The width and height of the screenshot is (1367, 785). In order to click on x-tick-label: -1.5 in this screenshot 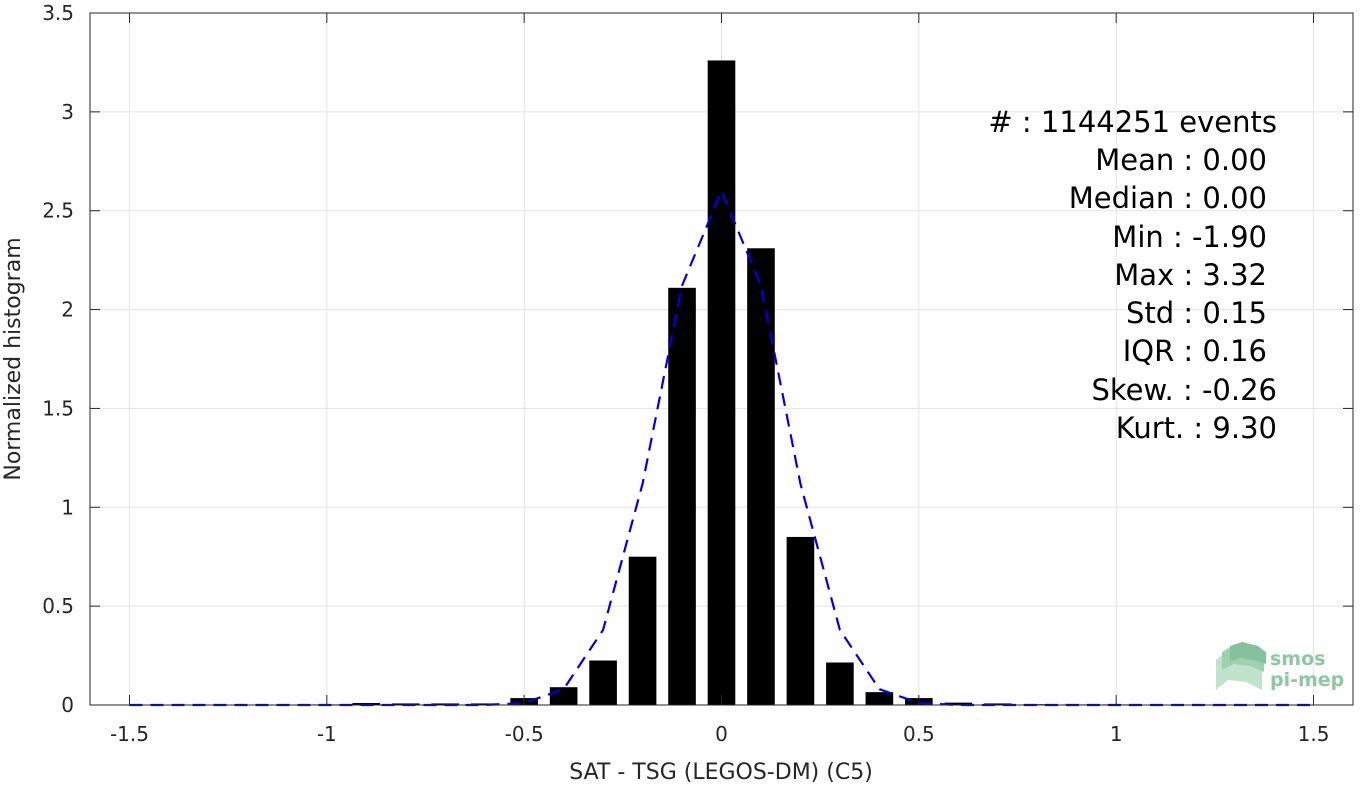, I will do `click(129, 734)`.